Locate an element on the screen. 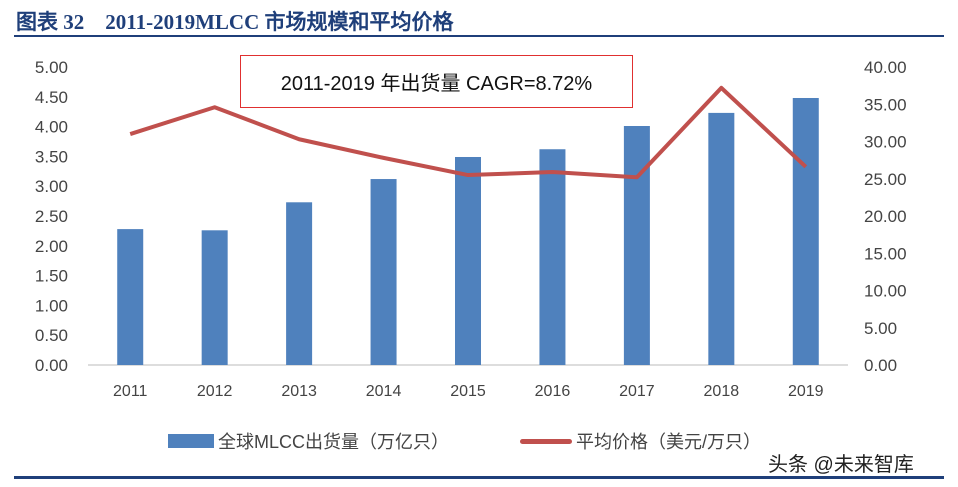  y2-tick-label: 10.00 is located at coordinates (885, 291).